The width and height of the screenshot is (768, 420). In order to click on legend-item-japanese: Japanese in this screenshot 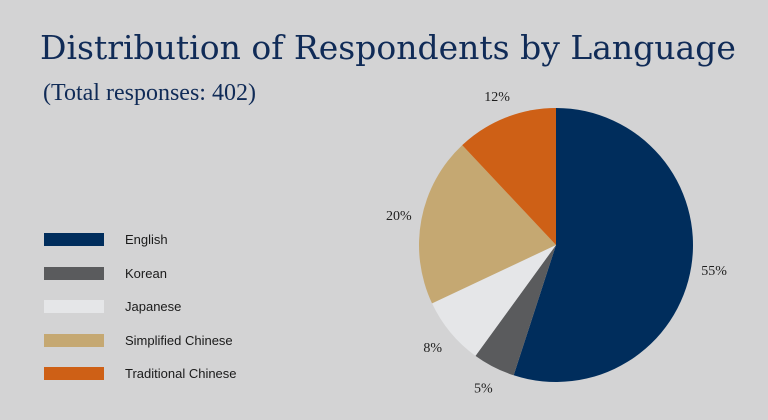, I will do `click(140, 307)`.